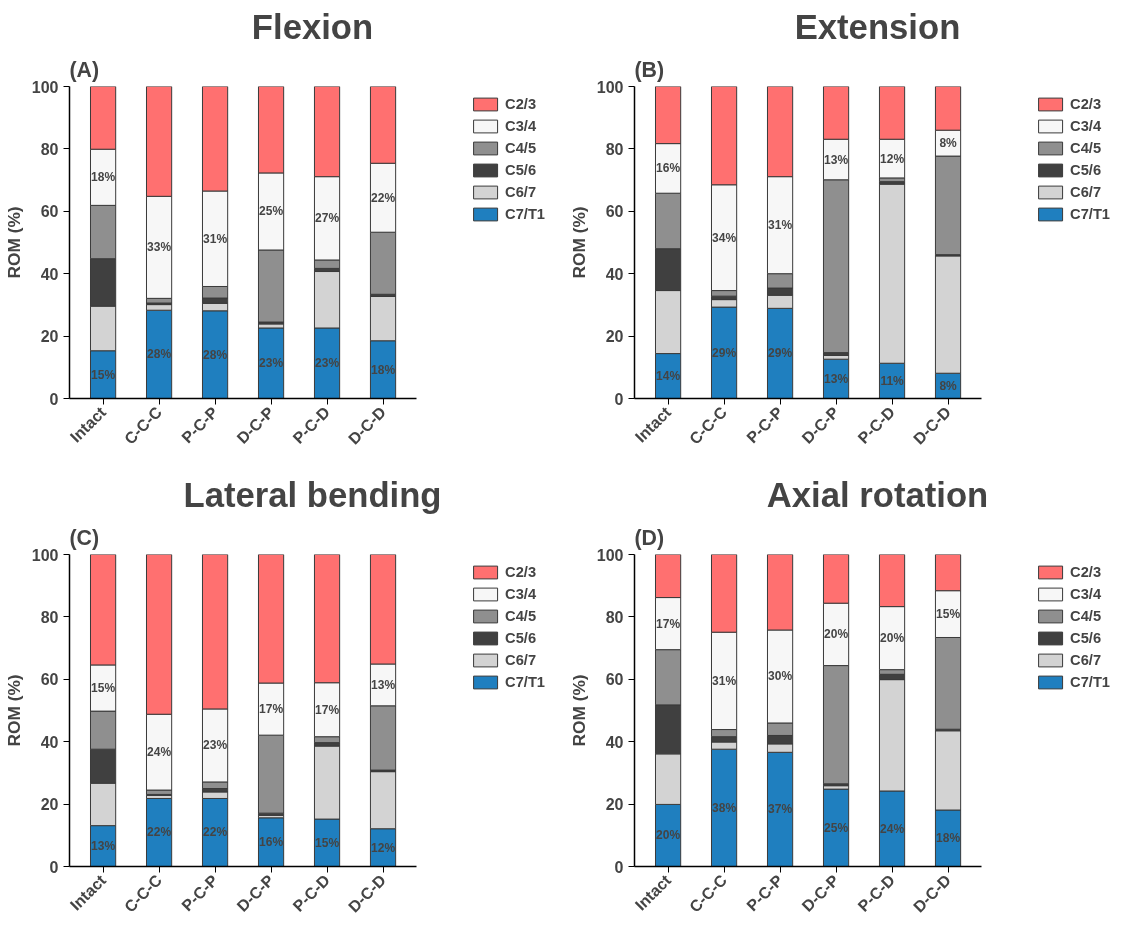  What do you see at coordinates (84, 537) in the screenshot?
I see `text: (C)` at bounding box center [84, 537].